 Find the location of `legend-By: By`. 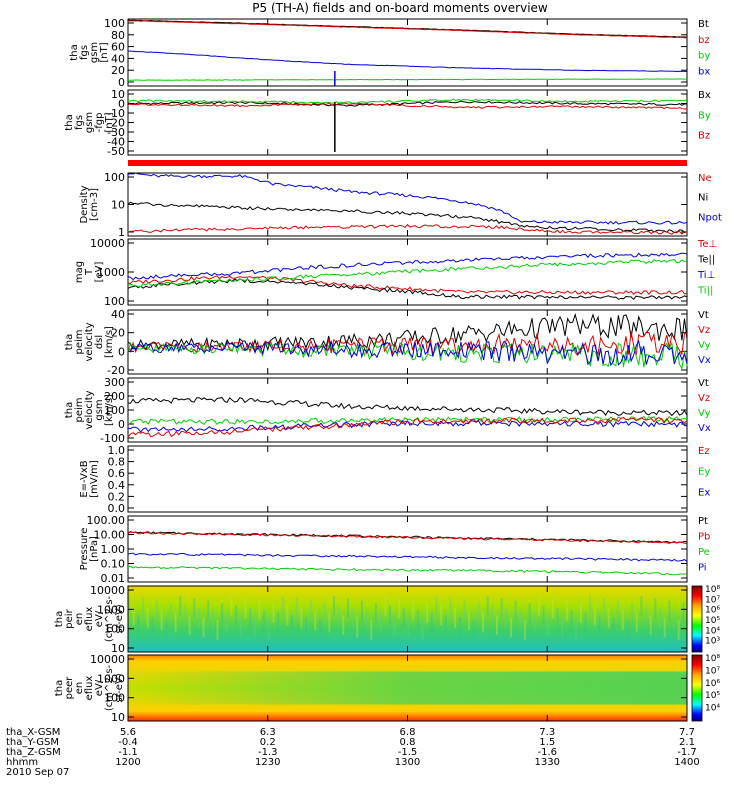

legend-By: By is located at coordinates (704, 115).